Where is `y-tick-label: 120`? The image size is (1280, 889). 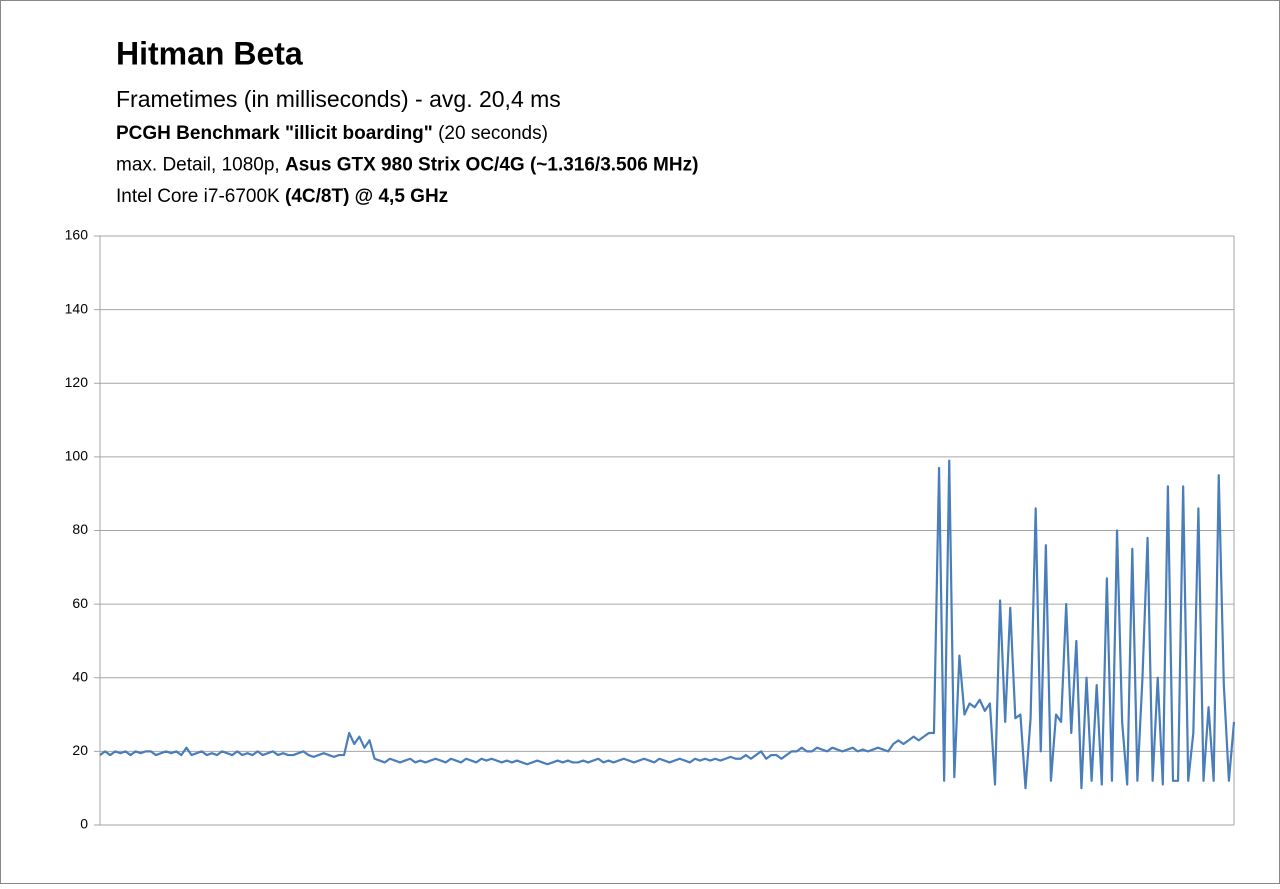
y-tick-label: 120 is located at coordinates (77, 382).